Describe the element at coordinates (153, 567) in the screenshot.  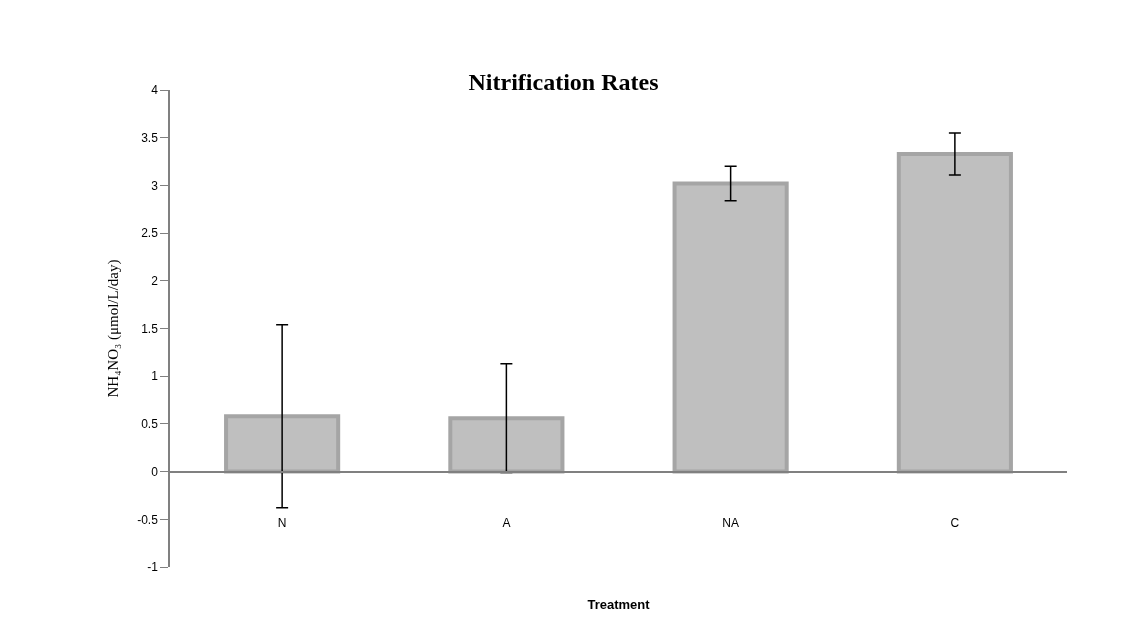
I see `y-tick-label: -1` at that location.